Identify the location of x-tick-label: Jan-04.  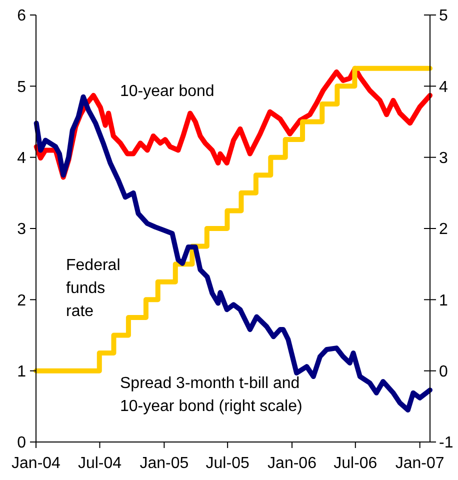
(36, 463).